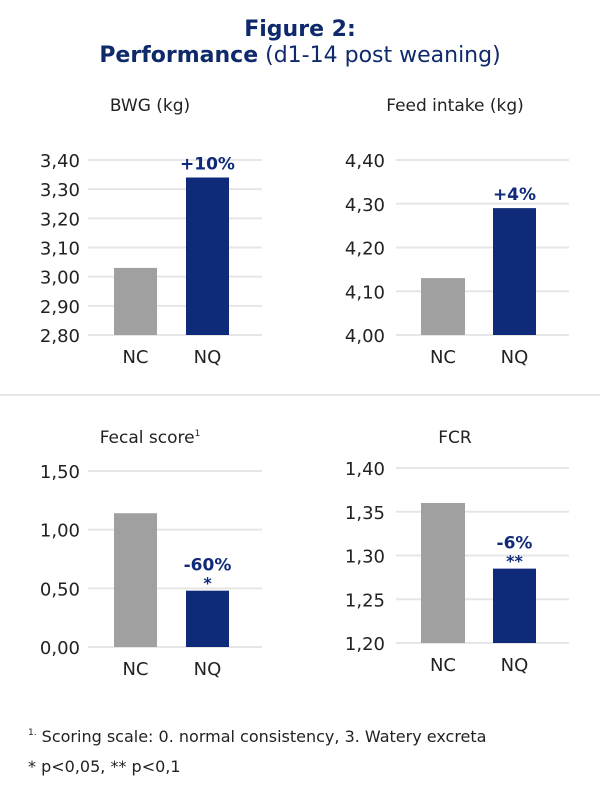 The width and height of the screenshot is (600, 803). I want to click on change-annotation: +4%, so click(514, 195).